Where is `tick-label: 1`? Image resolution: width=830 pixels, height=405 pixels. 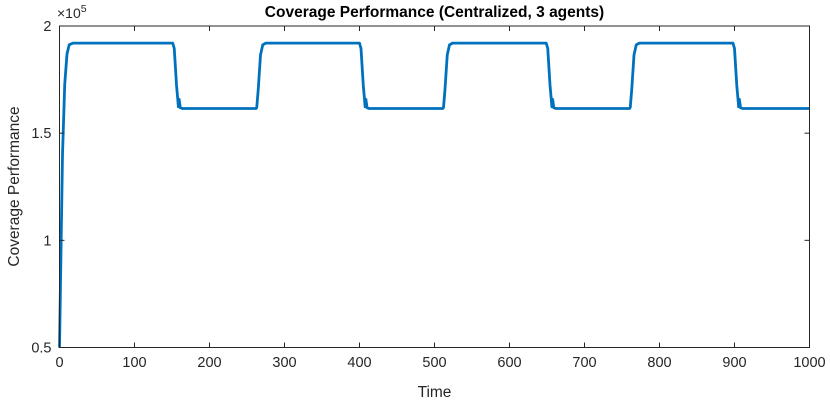
tick-label: 1 is located at coordinates (47, 241).